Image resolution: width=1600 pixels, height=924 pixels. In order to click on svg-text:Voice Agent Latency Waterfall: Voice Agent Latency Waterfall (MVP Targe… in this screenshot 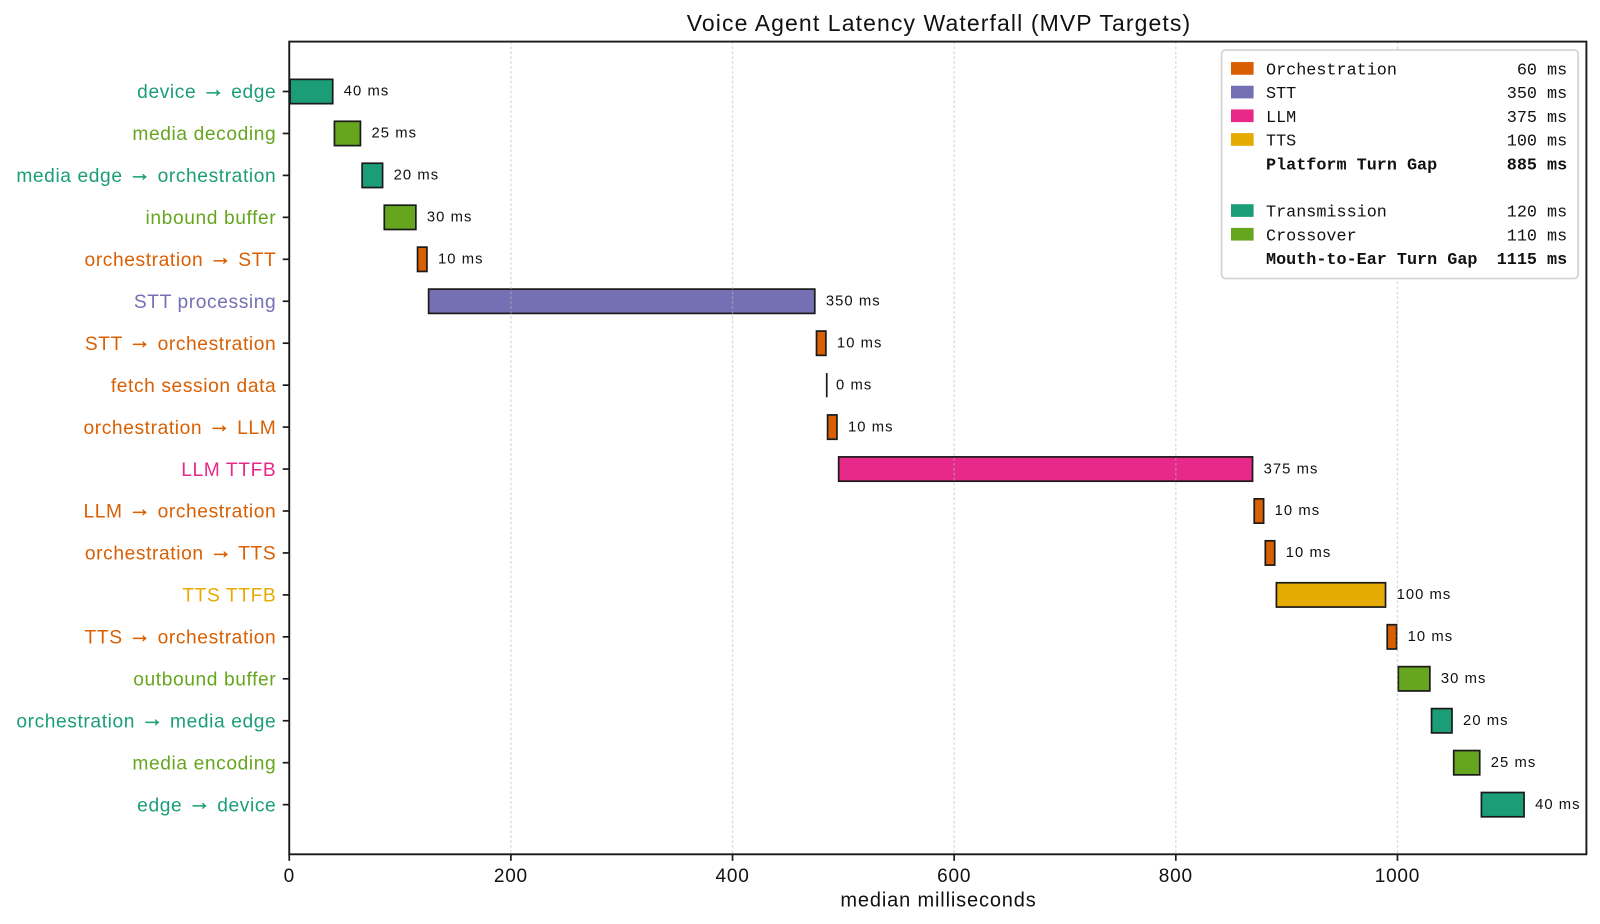, I will do `click(939, 23)`.